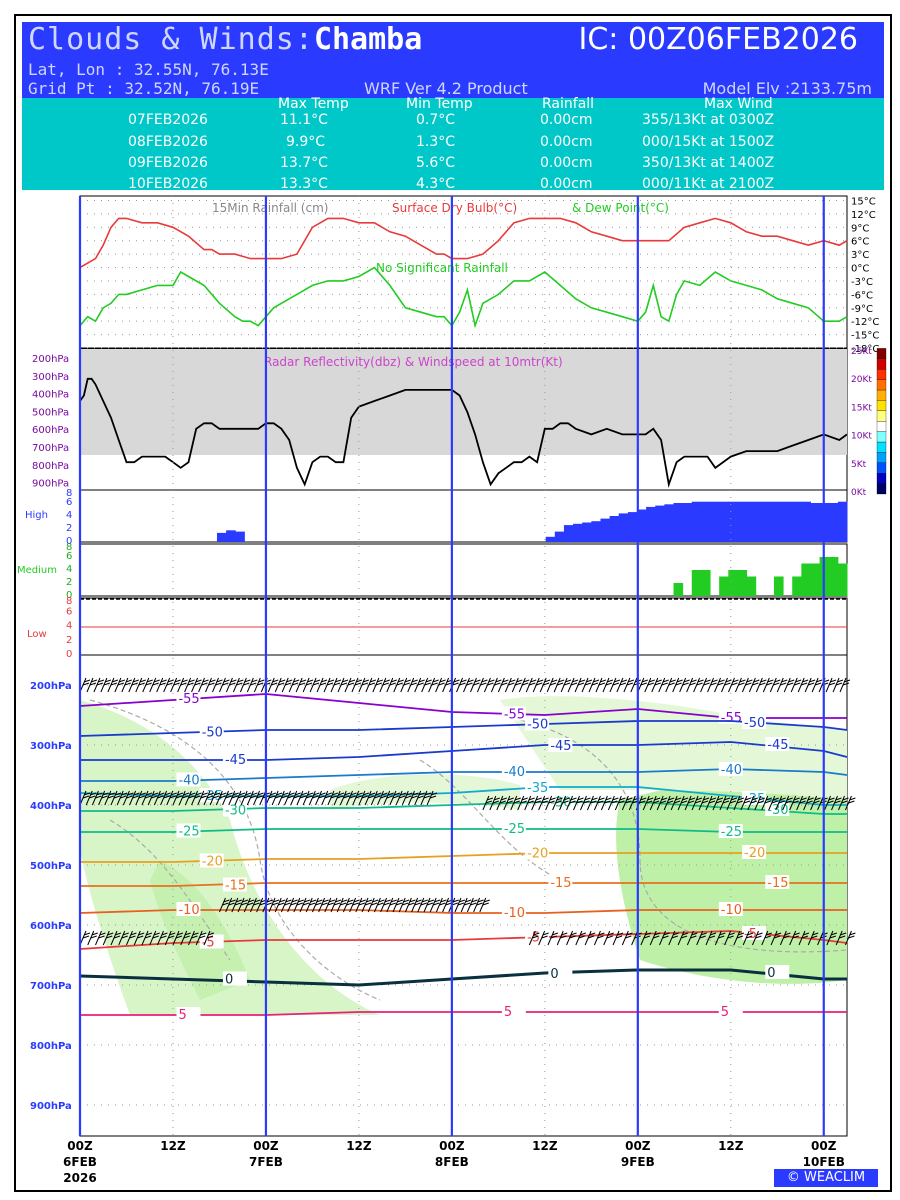  What do you see at coordinates (452, 1162) in the screenshot?
I see `x-date-label: 8FEB` at bounding box center [452, 1162].